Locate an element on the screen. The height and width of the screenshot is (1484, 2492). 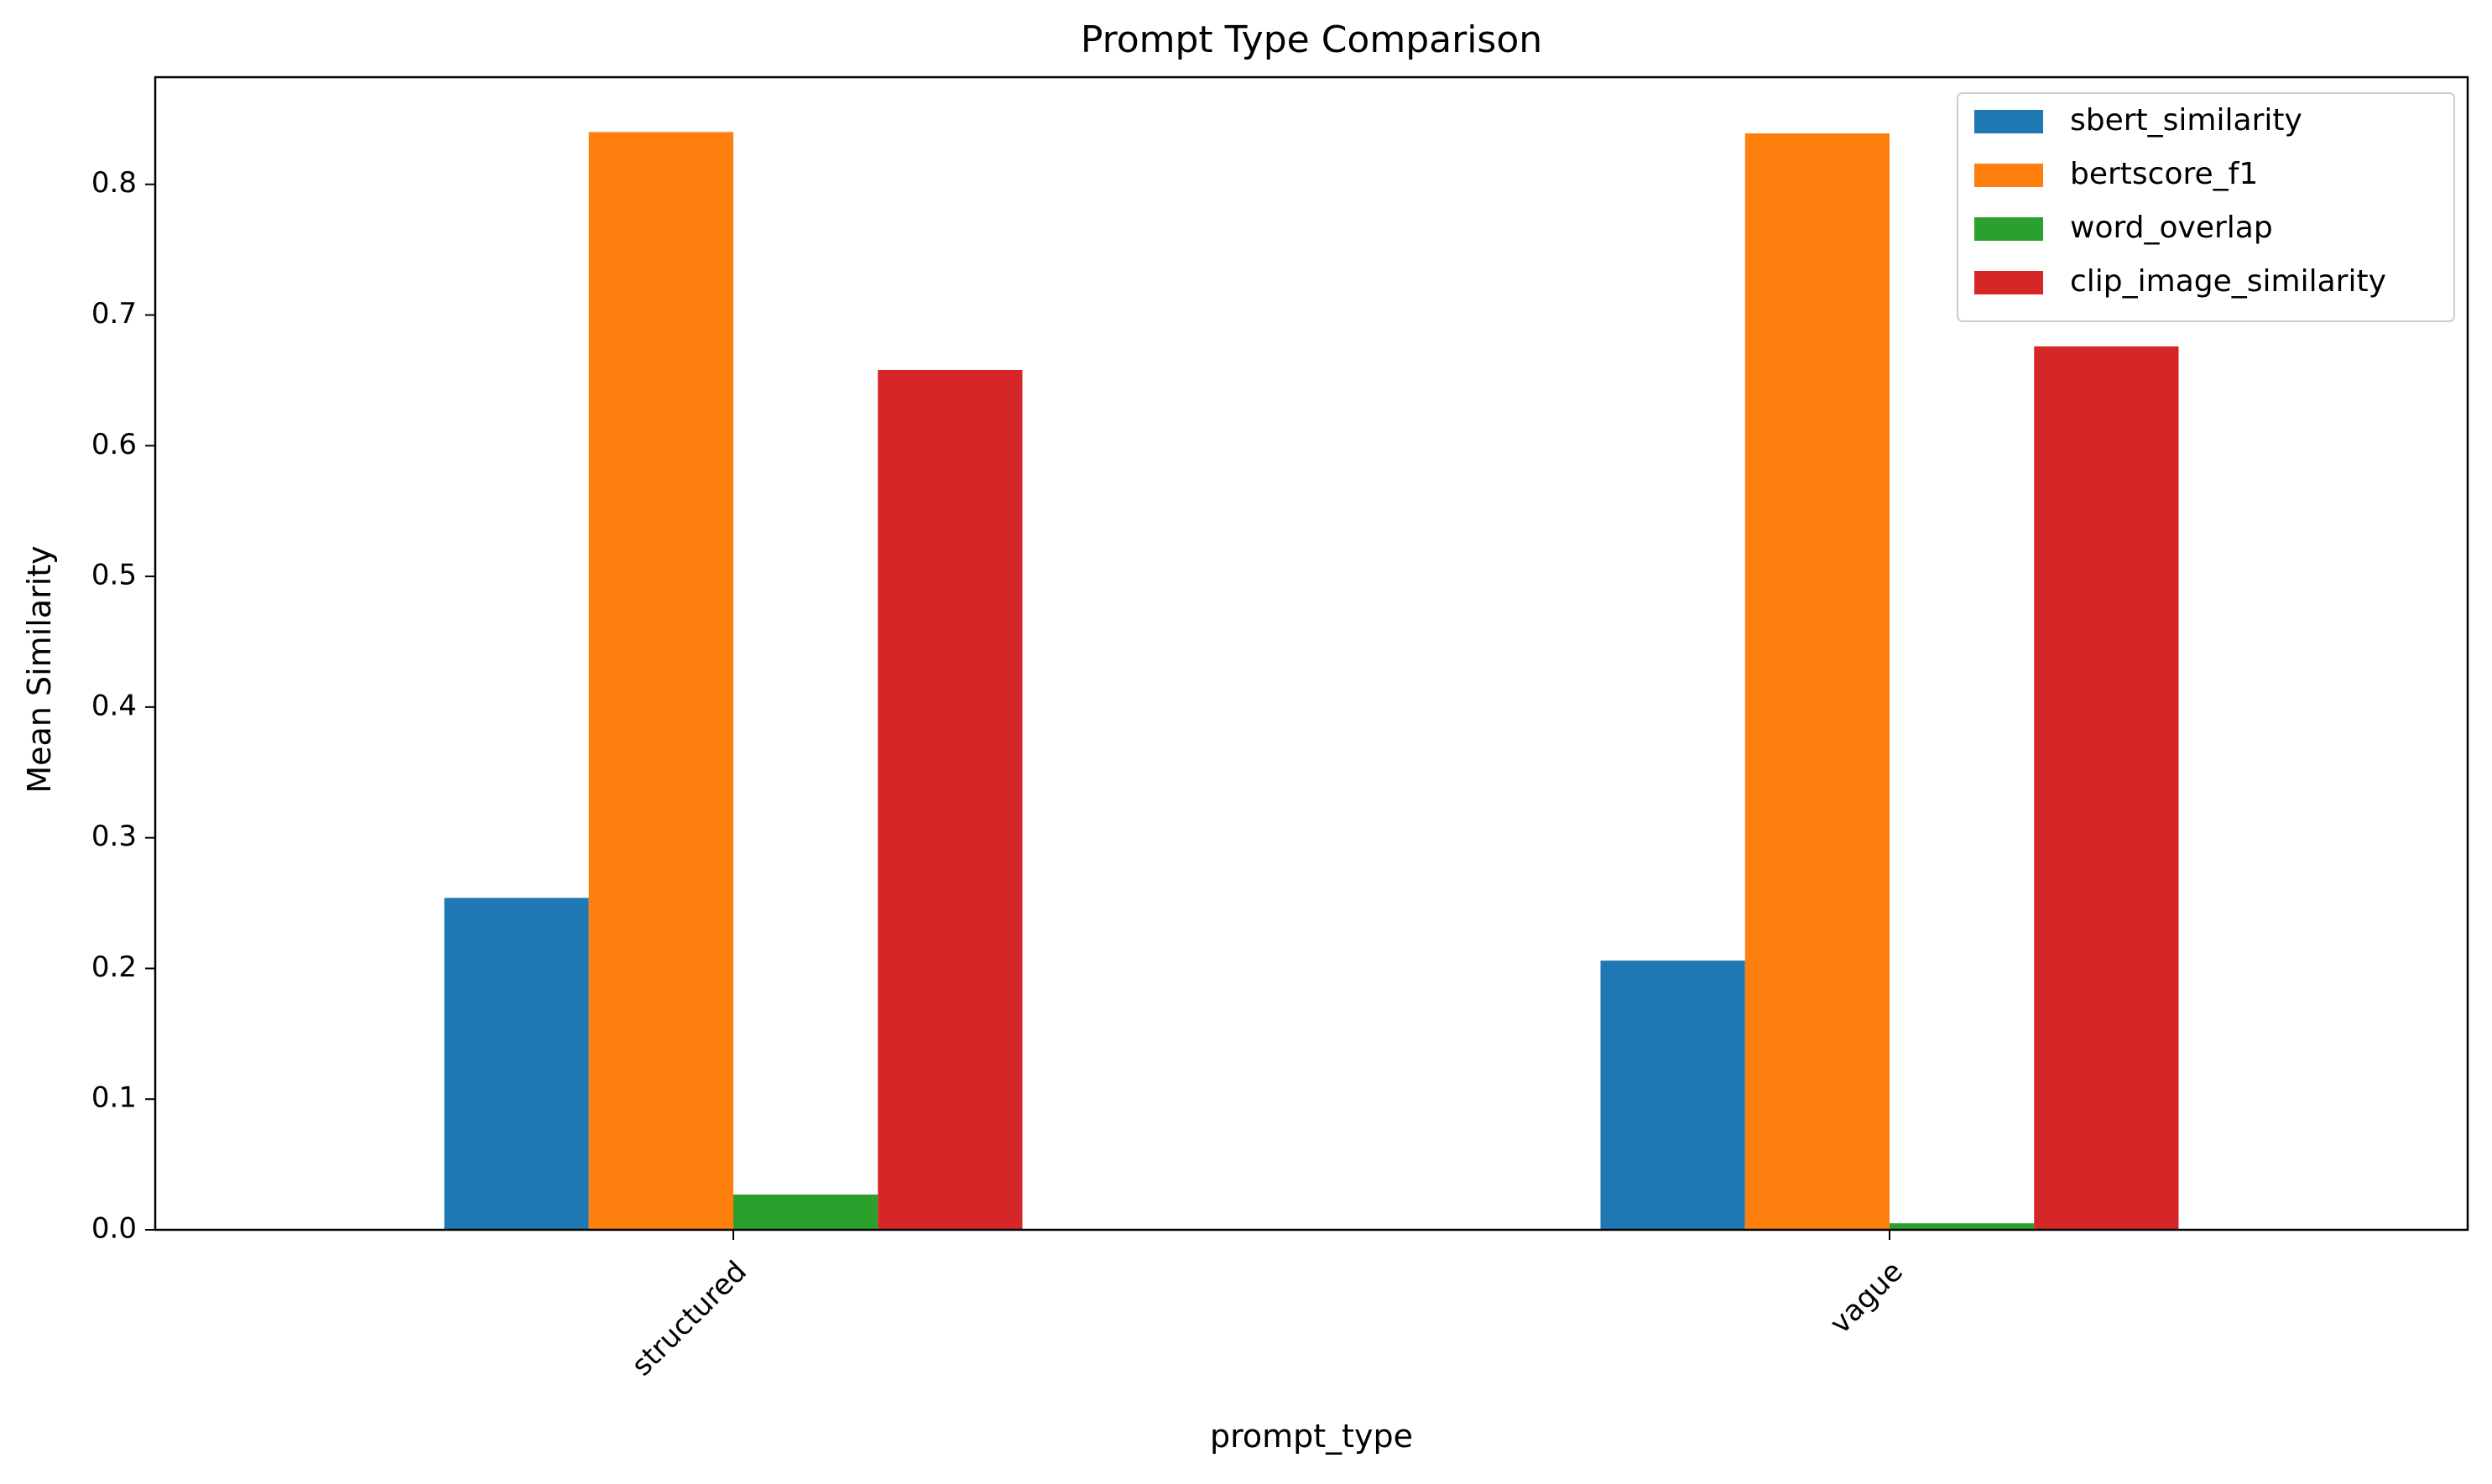
bar-clip_image_similarity-structured is located at coordinates (951, 799).